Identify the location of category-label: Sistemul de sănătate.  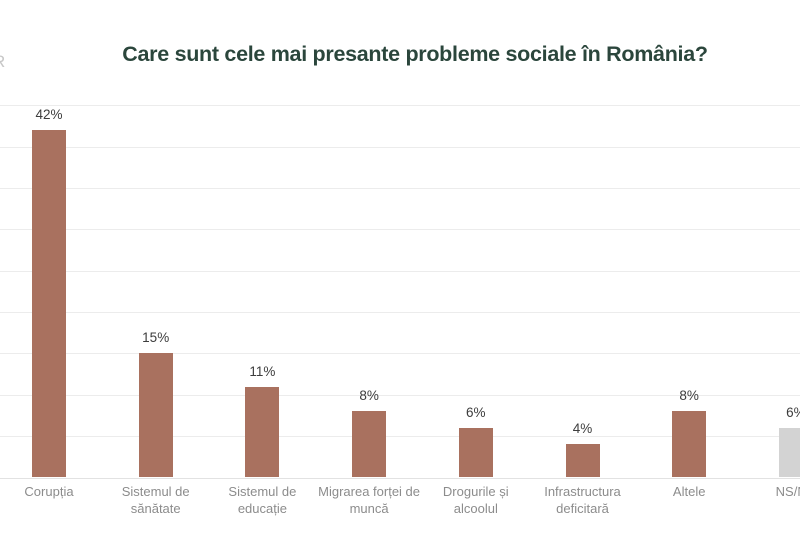
(155, 500).